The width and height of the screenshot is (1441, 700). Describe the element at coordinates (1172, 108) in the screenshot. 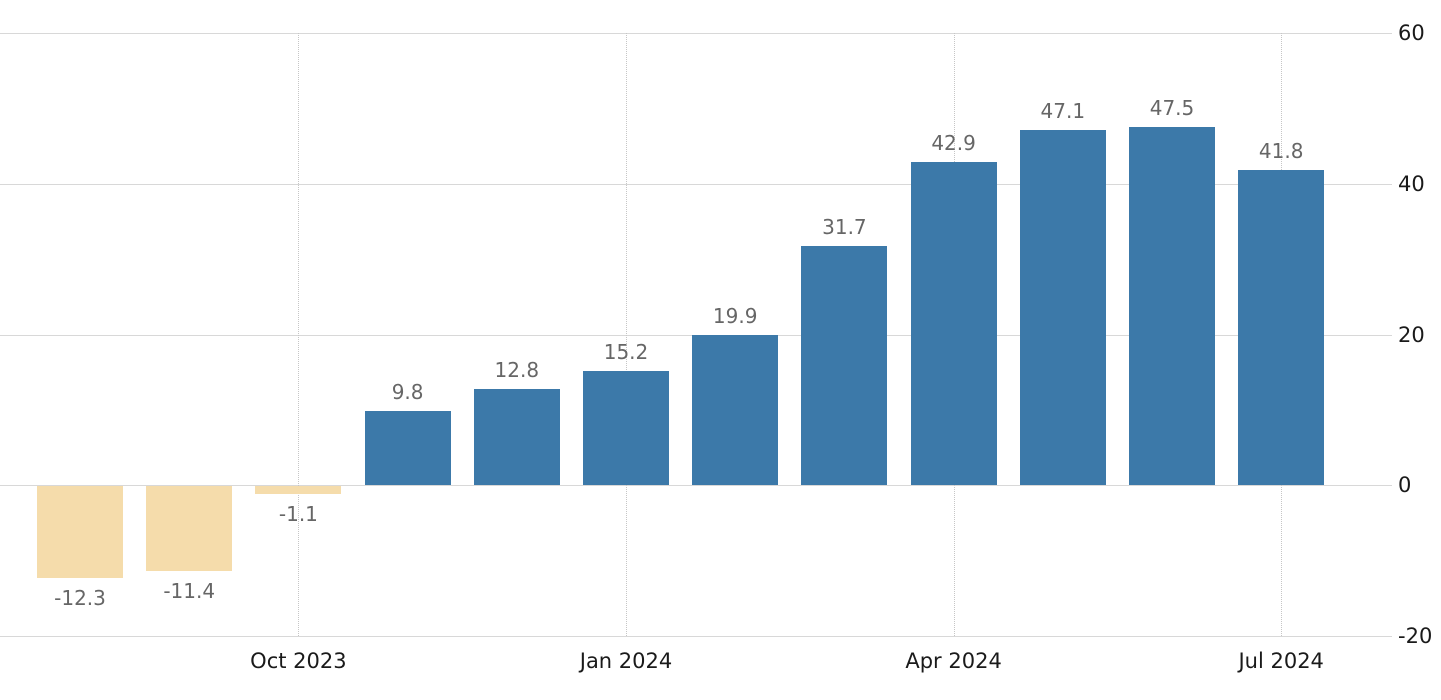

I see `bar-value-label: 47.5` at that location.